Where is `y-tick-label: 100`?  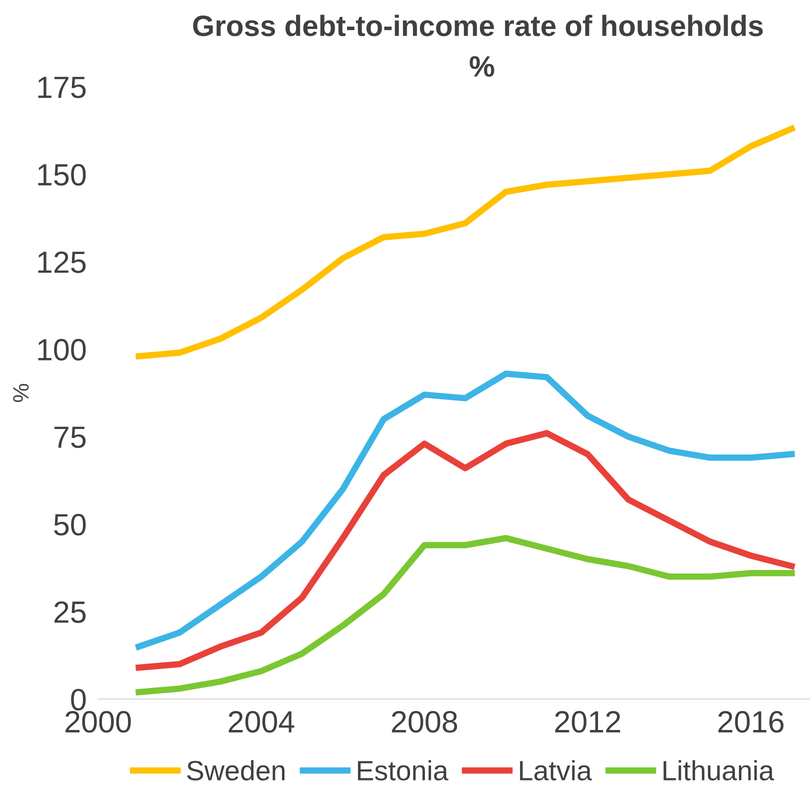
y-tick-label: 100 is located at coordinates (62, 349).